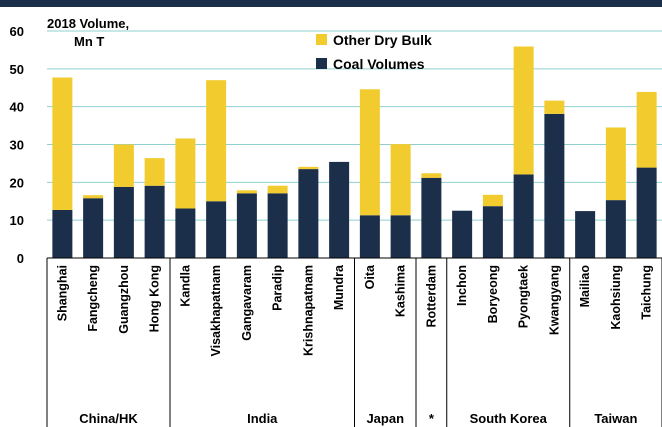 This screenshot has width=662, height=427. Describe the element at coordinates (379, 64) in the screenshot. I see `legend-label-coal-volumes: Coal Volumes` at that location.